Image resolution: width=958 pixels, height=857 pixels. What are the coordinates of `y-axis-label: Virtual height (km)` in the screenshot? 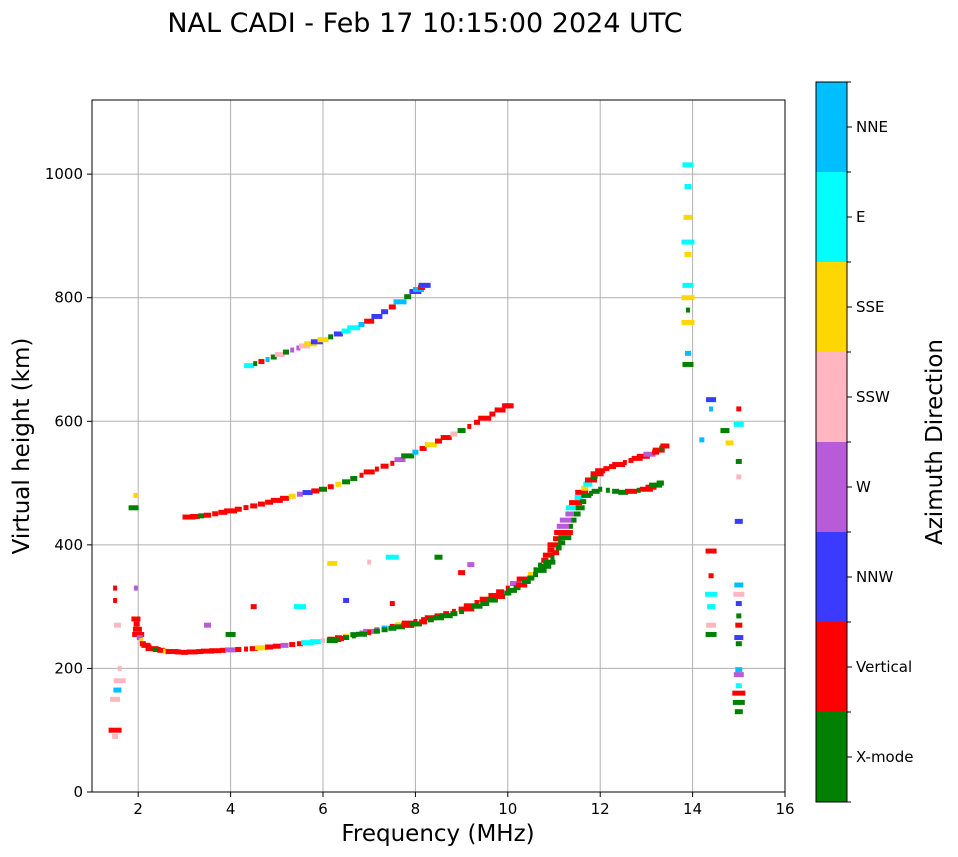 It's located at (22, 446).